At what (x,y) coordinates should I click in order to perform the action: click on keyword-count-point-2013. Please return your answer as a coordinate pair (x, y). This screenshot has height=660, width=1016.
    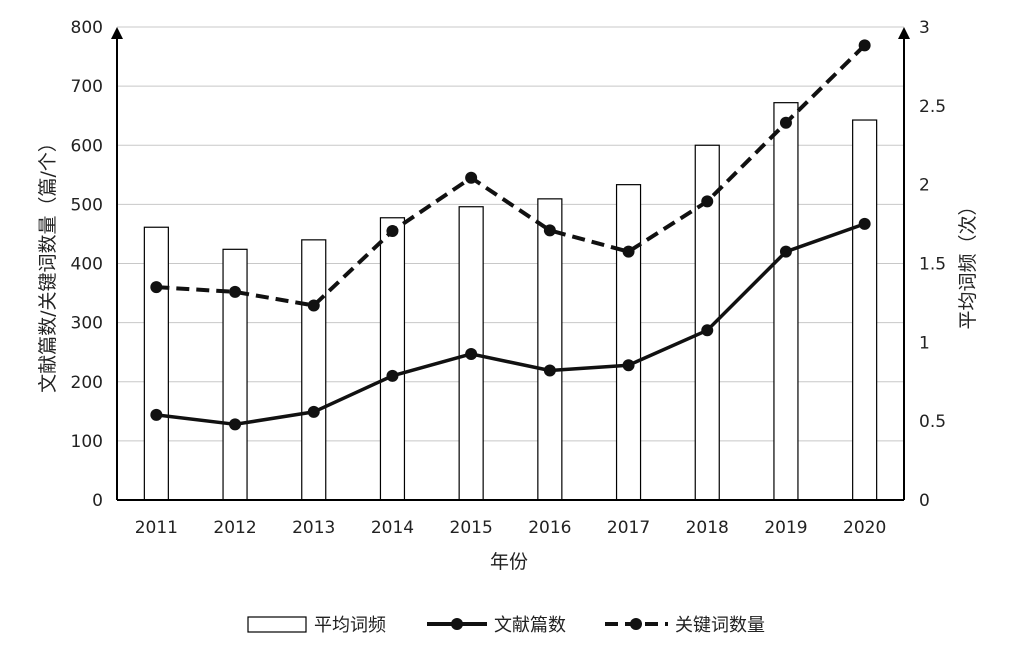
    Looking at the image, I should click on (313, 305).